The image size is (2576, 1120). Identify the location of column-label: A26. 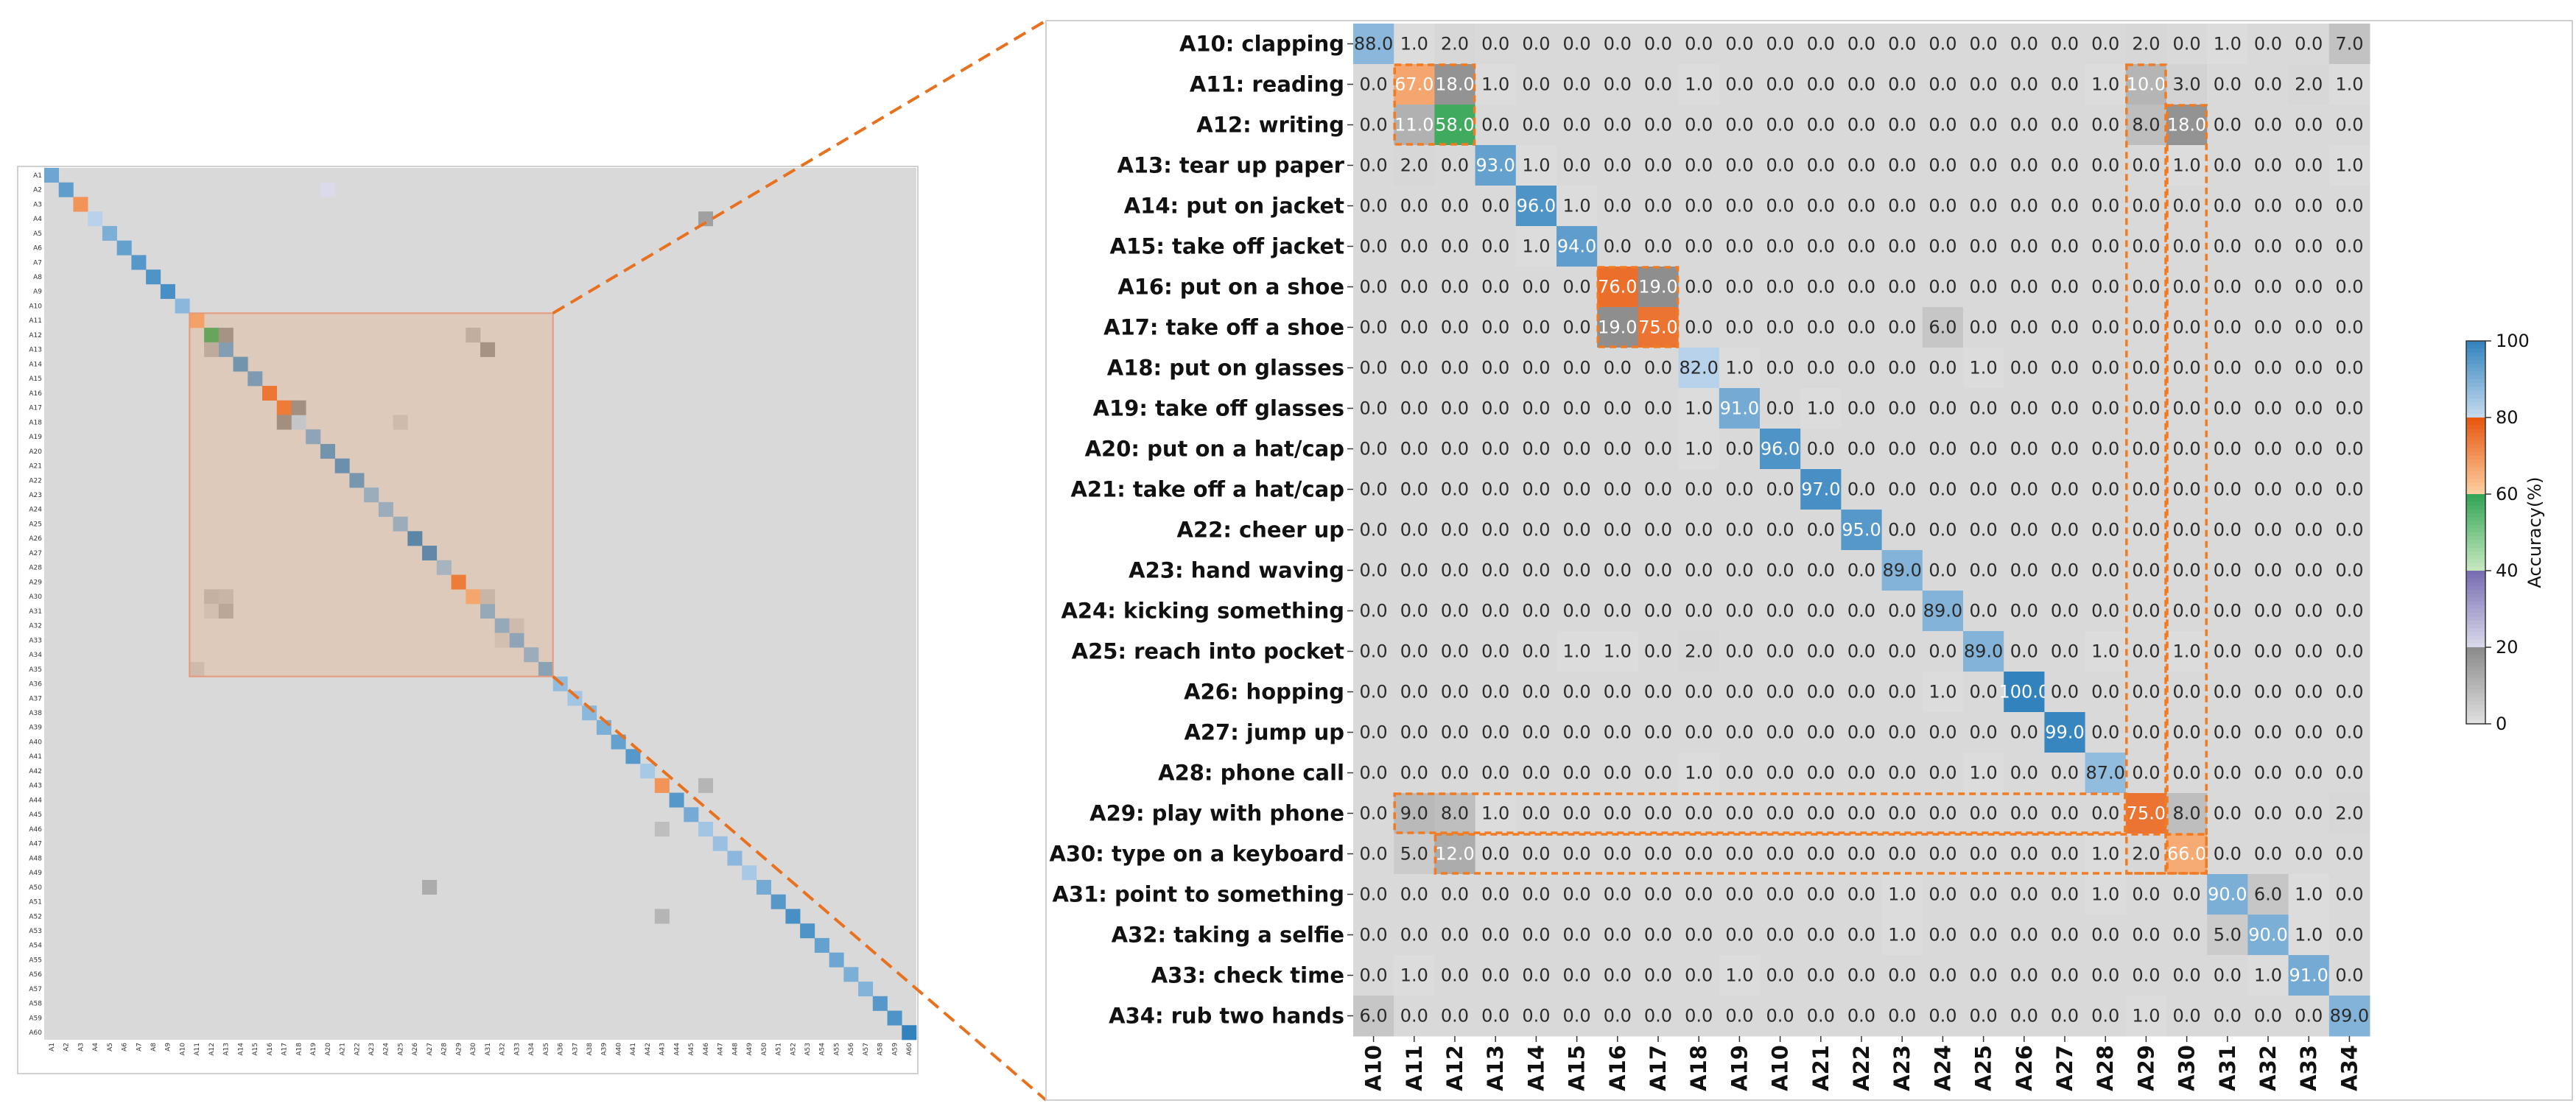
(2024, 1068).